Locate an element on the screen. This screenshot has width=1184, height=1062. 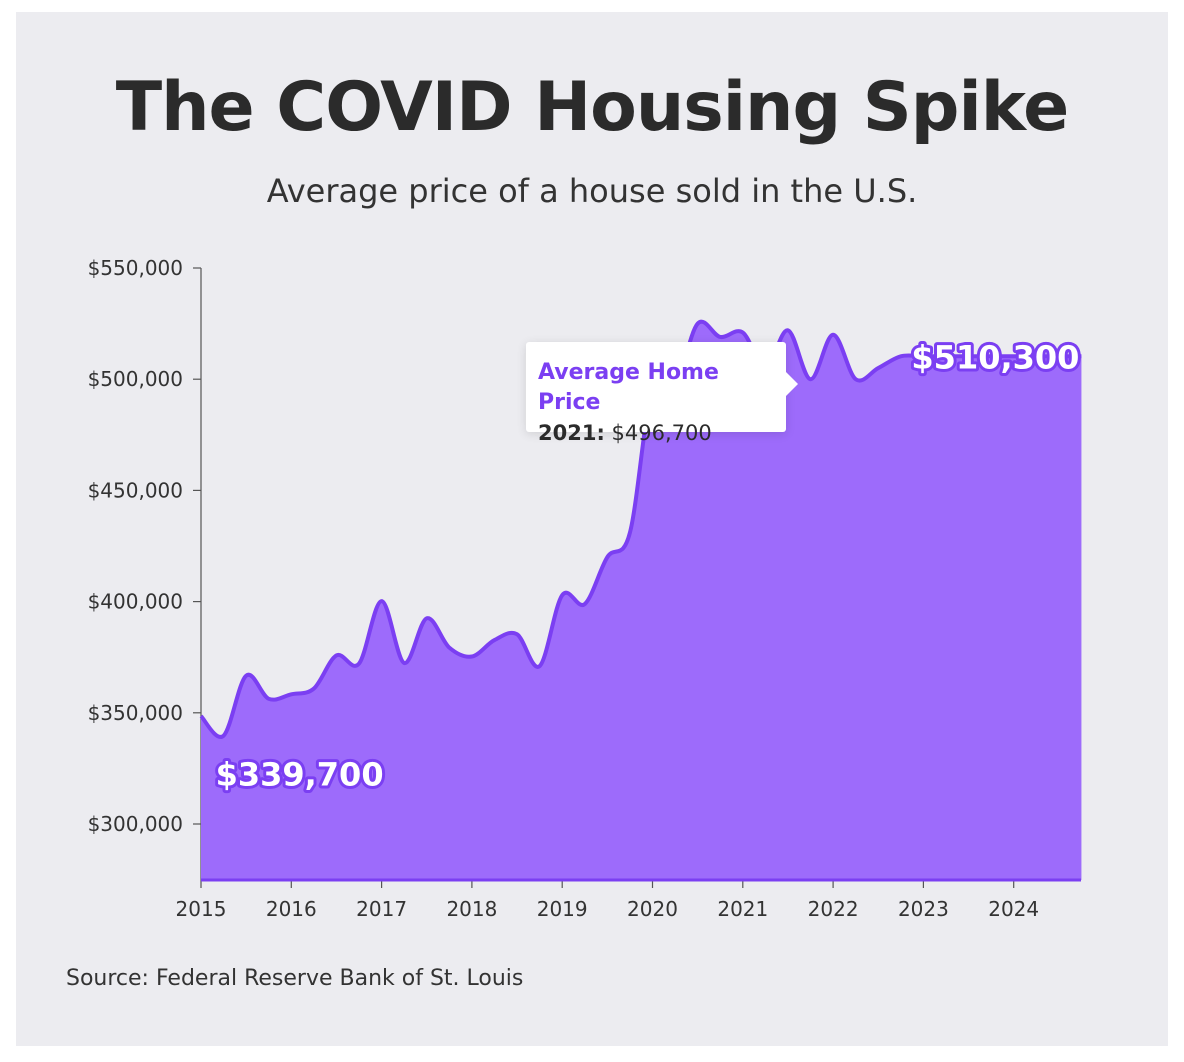
x-axis: 2015 2016 2017 2018 2019 2020 2021 2022 2023 2024 is located at coordinates (607, 900).